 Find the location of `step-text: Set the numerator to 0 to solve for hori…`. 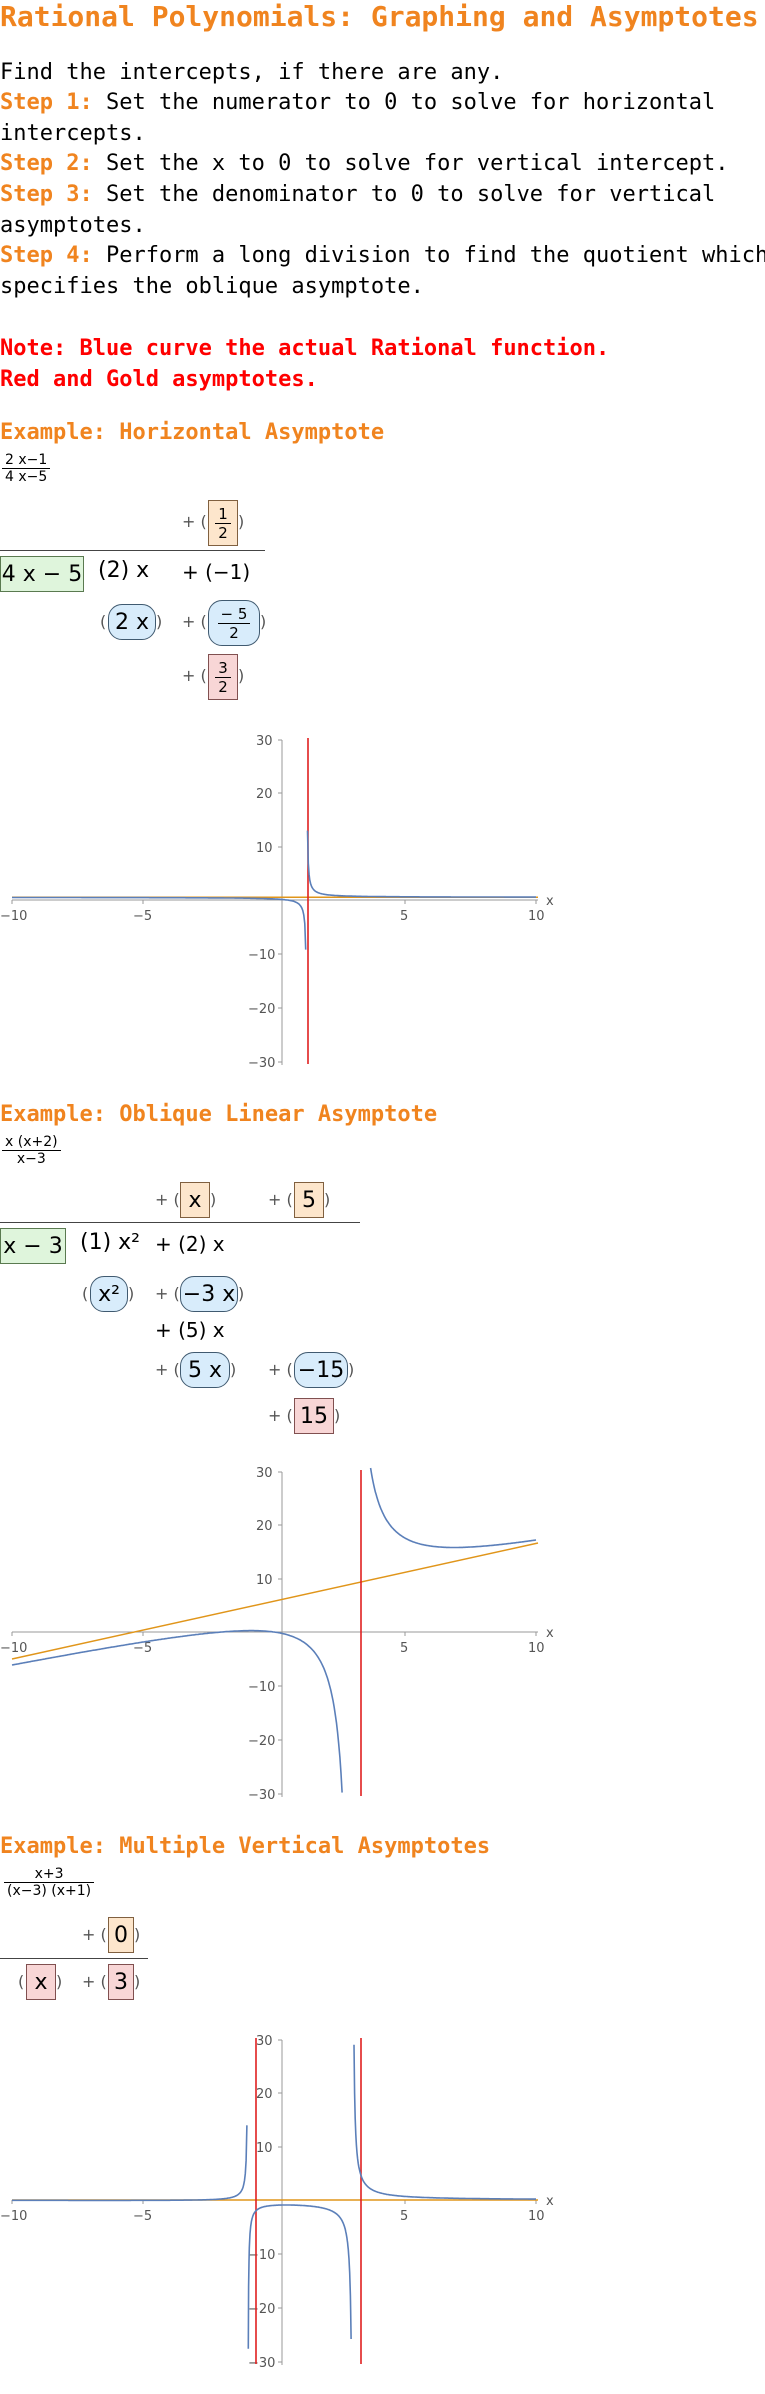

step-text: Set the numerator to 0 to solve for hori… is located at coordinates (358, 118).